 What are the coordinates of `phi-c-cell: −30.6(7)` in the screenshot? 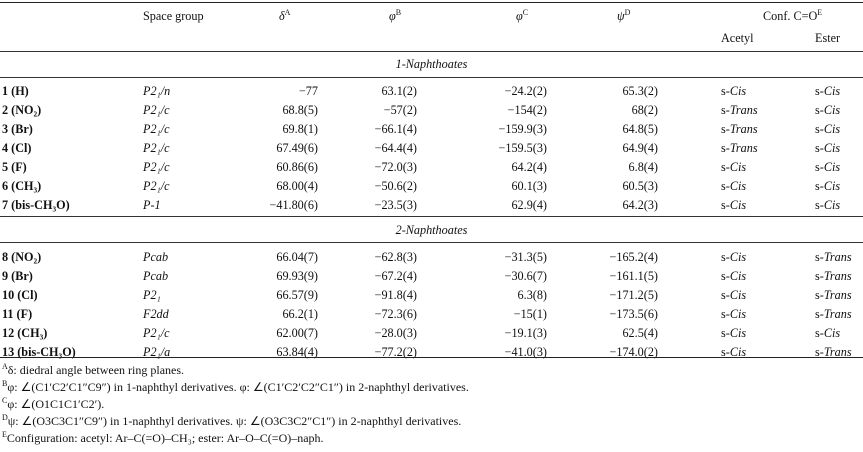 It's located at (525, 276).